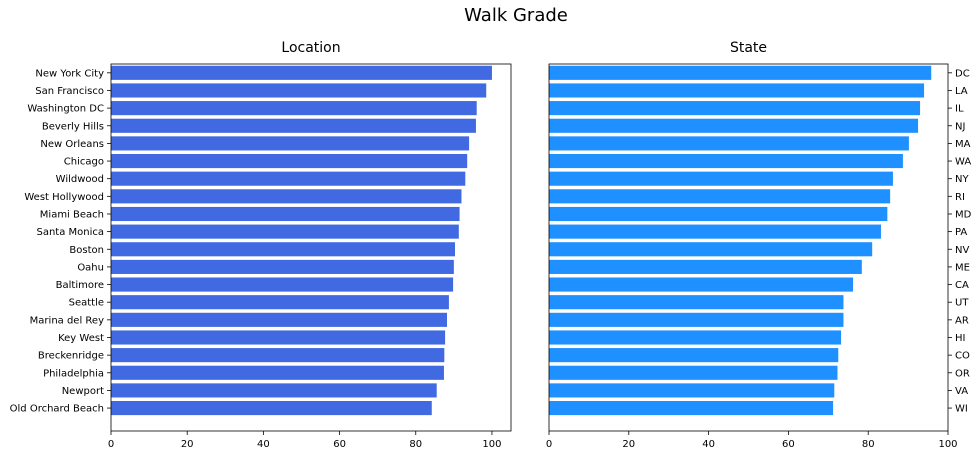 The height and width of the screenshot is (462, 979). What do you see at coordinates (962, 285) in the screenshot?
I see `state-category-label: CA` at bounding box center [962, 285].